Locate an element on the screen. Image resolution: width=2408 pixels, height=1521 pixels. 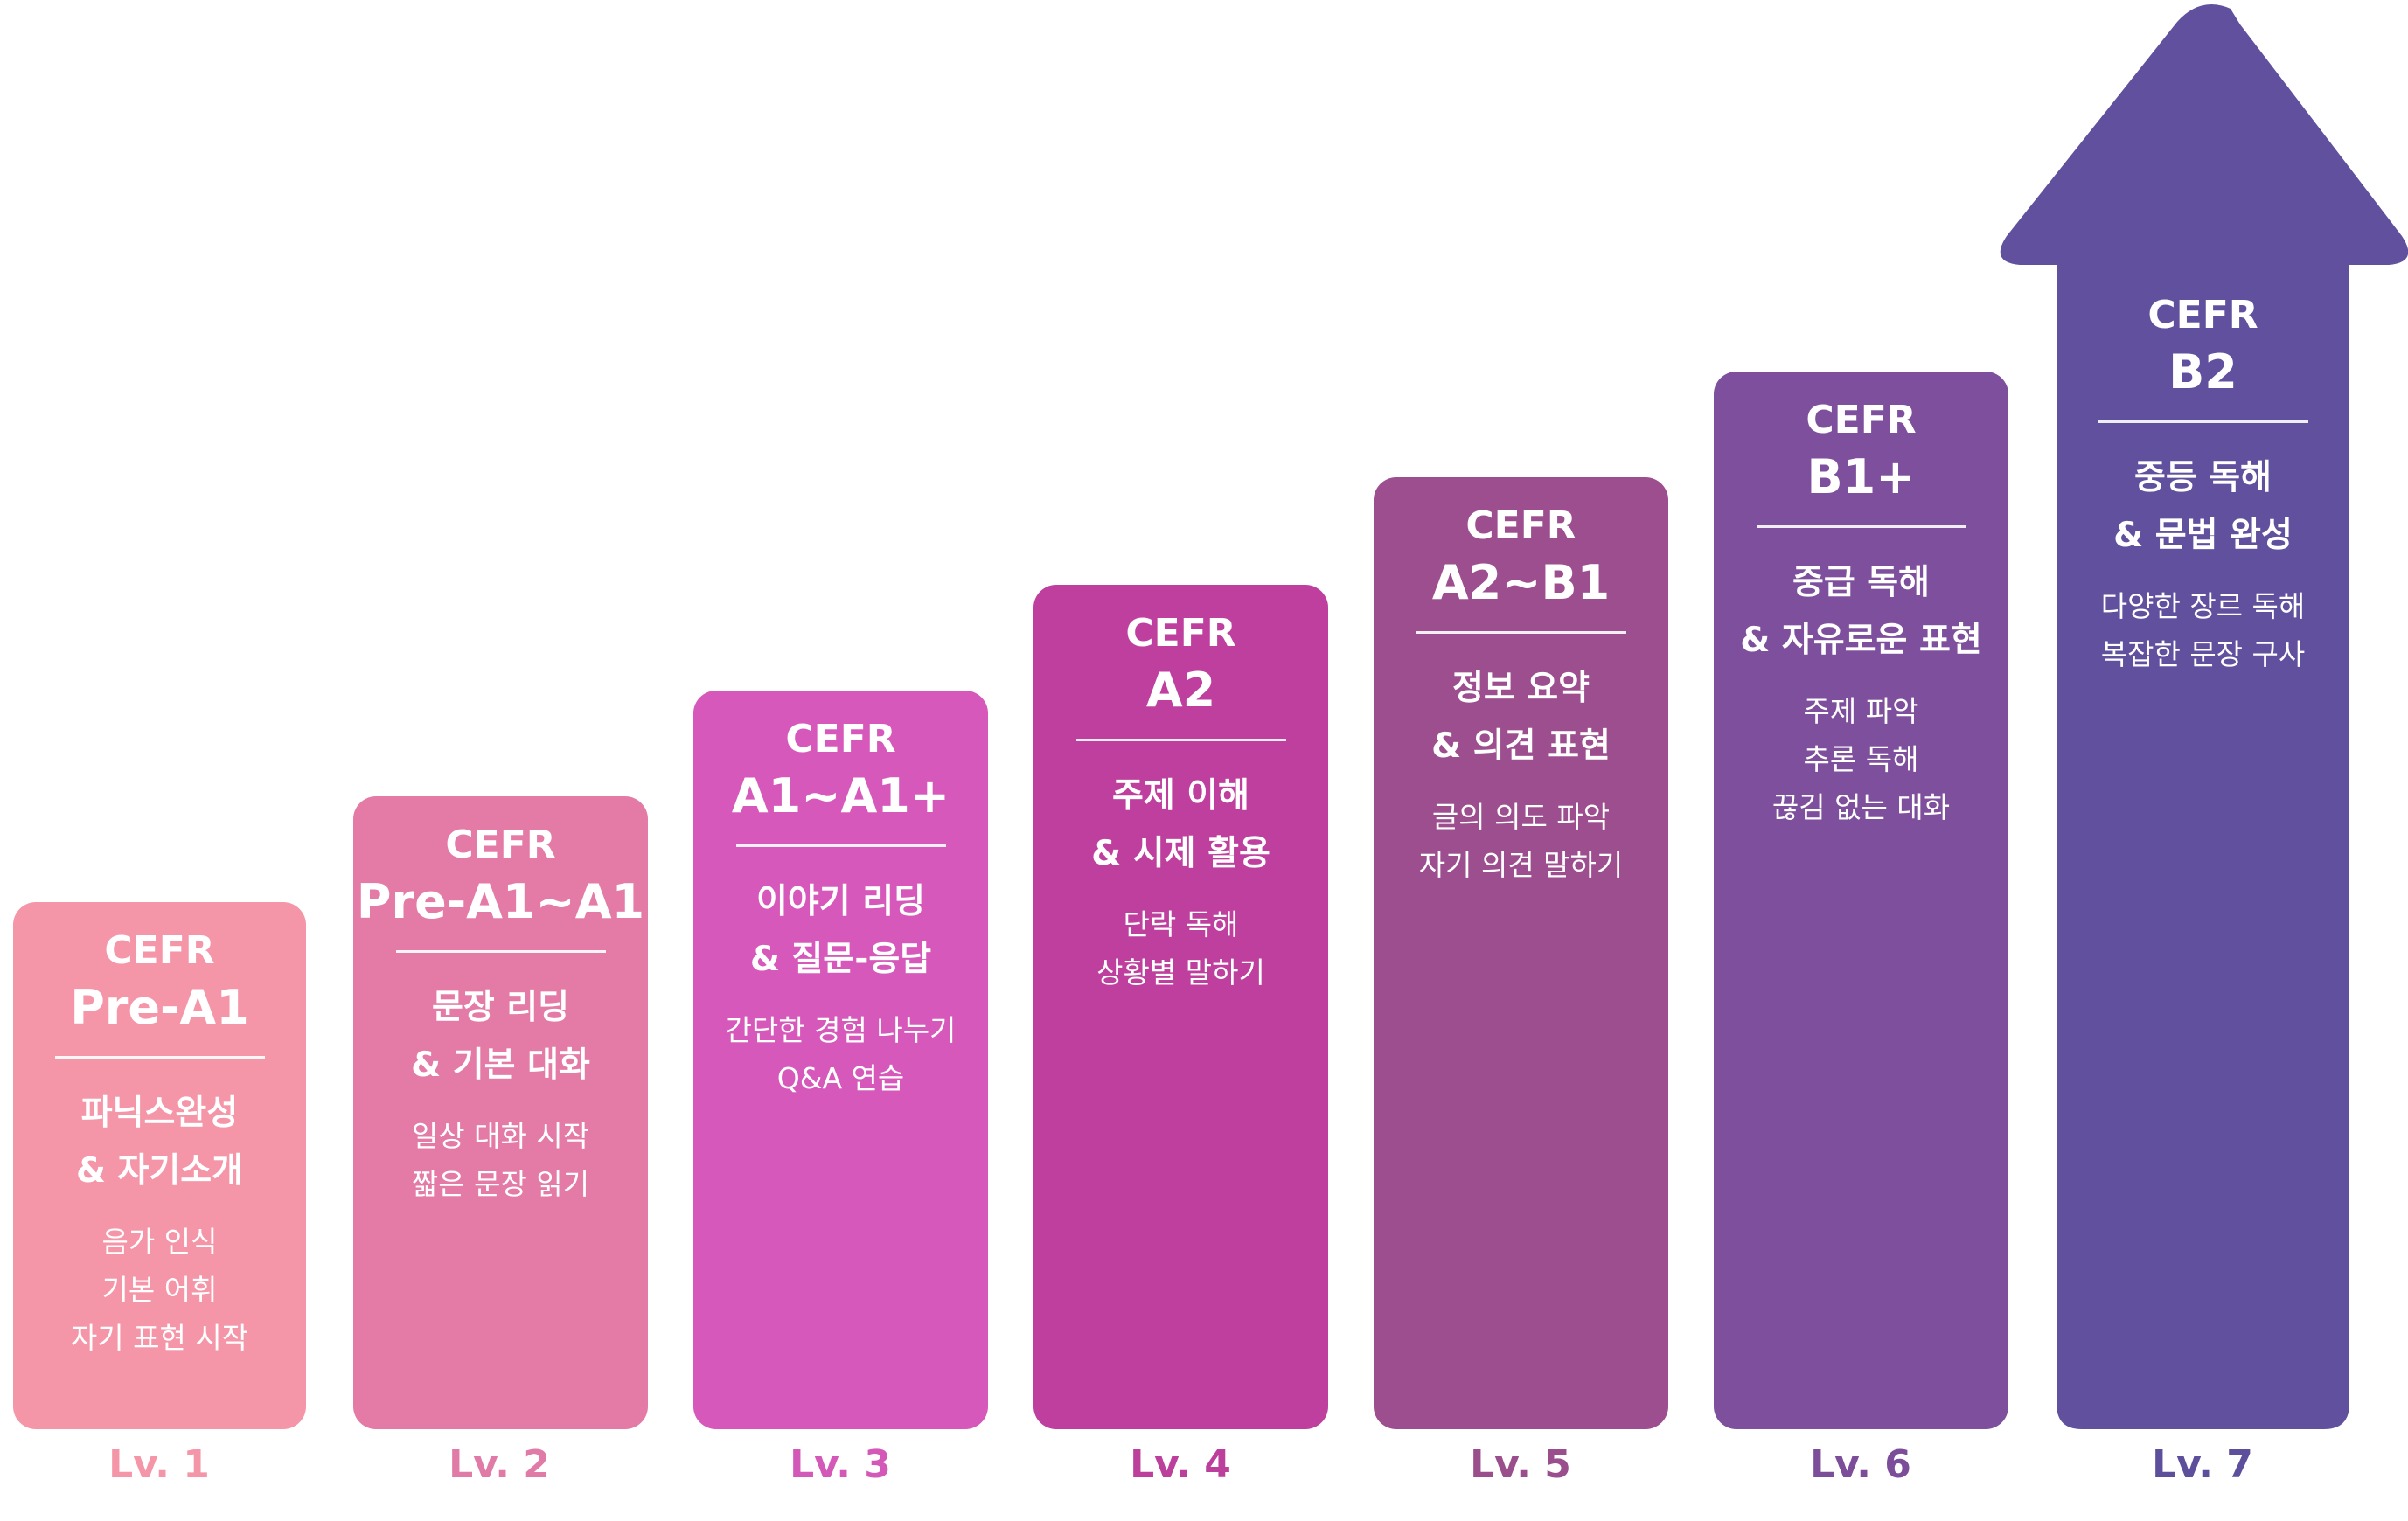
skill-item: 일상 대화 시작 is located at coordinates (500, 1136).